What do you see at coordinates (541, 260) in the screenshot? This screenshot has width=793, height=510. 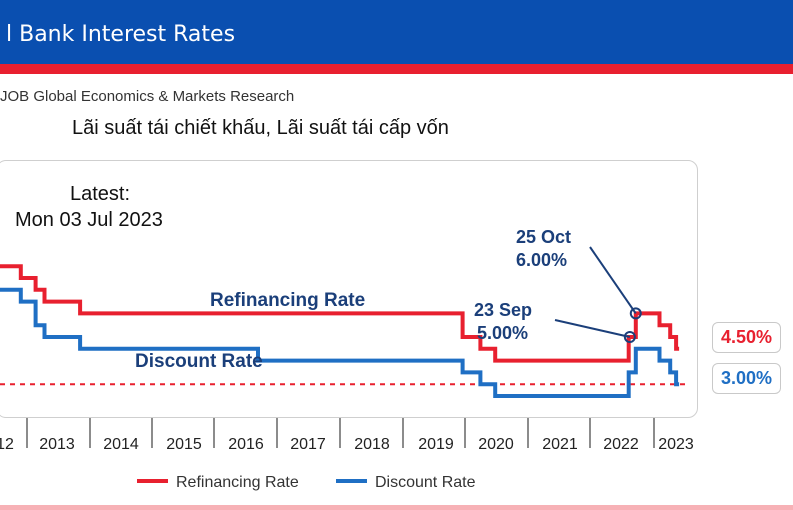 I see `annotation-oct-value: 6.00%` at bounding box center [541, 260].